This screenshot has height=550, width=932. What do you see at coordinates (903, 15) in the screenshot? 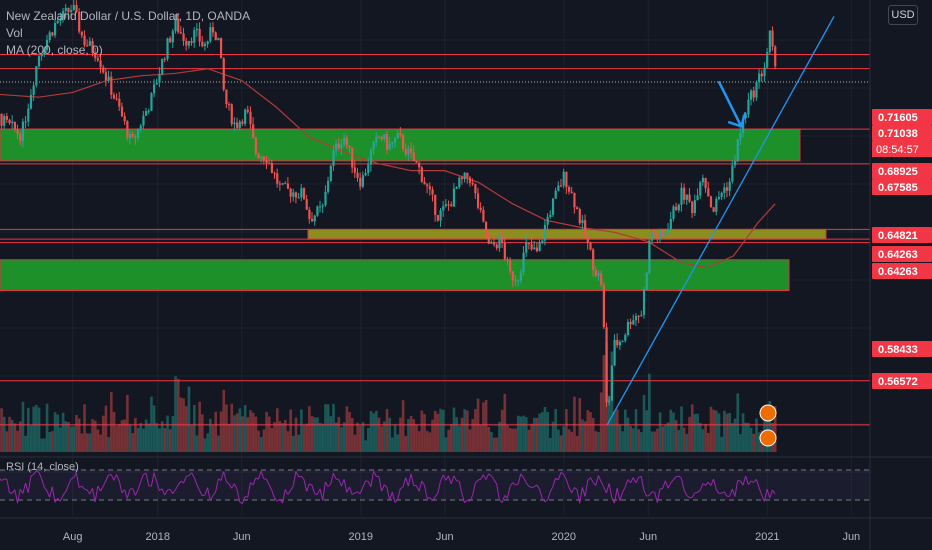
I see `currency-button: USD` at bounding box center [903, 15].